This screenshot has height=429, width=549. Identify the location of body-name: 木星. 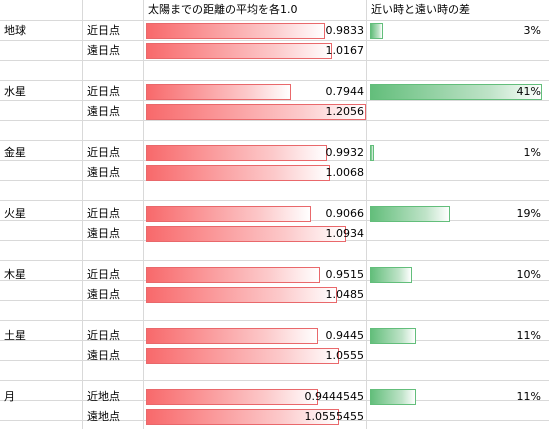
(15, 274).